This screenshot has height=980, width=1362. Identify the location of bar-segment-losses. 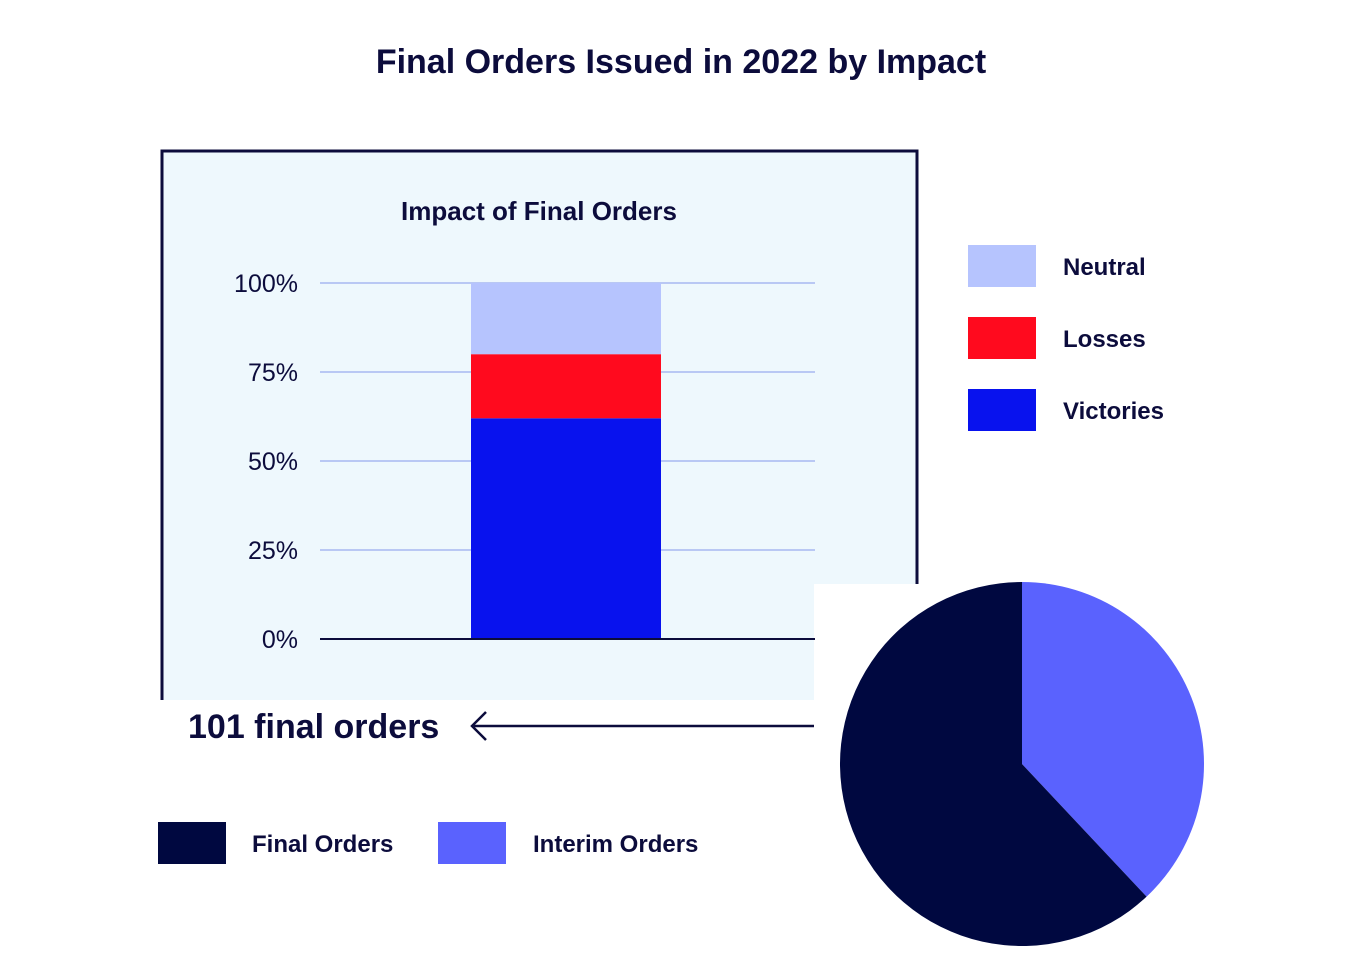
(566, 386).